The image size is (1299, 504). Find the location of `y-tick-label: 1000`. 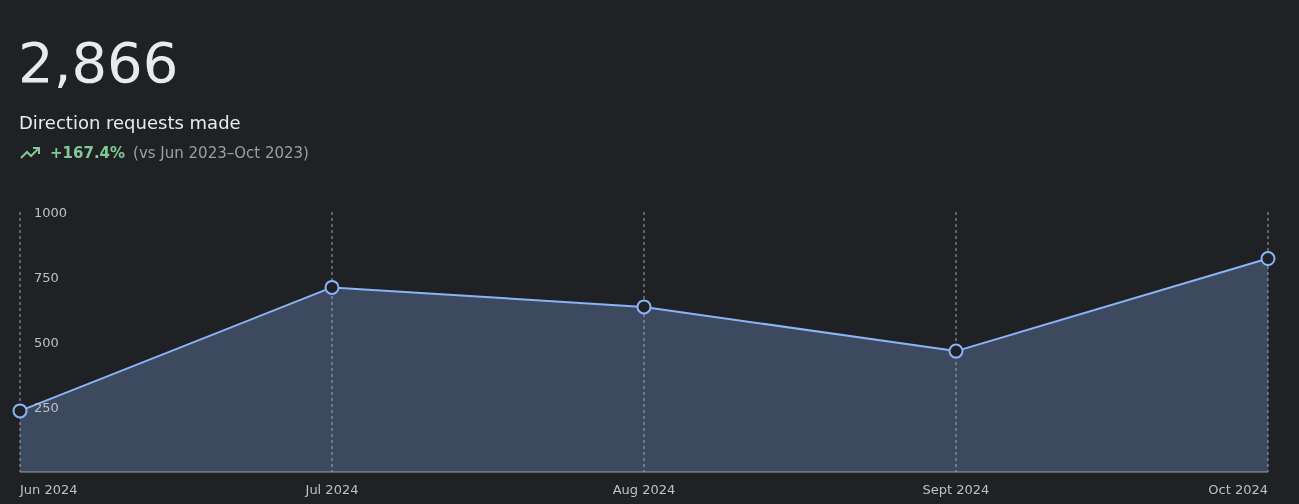

y-tick-label: 1000 is located at coordinates (51, 212).